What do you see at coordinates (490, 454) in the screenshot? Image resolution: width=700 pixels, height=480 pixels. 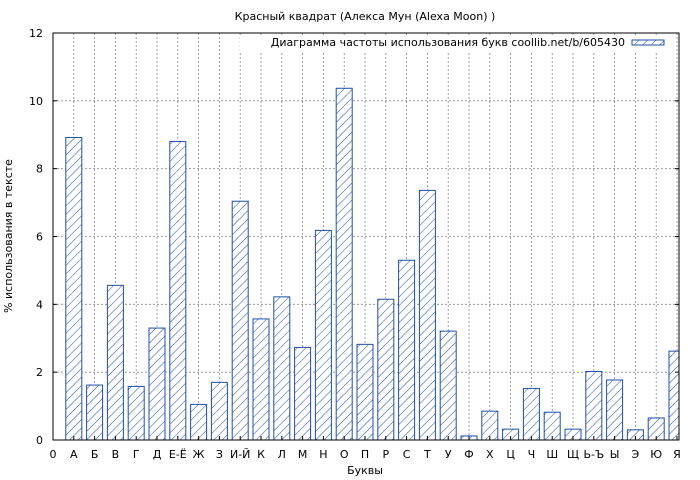 I see `x-tick-label: Х` at bounding box center [490, 454].